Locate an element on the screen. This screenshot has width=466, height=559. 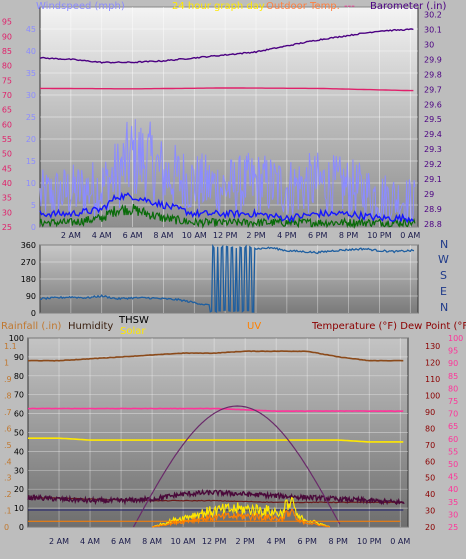
outdoor-temp-line is located at coordinates (227, 89).